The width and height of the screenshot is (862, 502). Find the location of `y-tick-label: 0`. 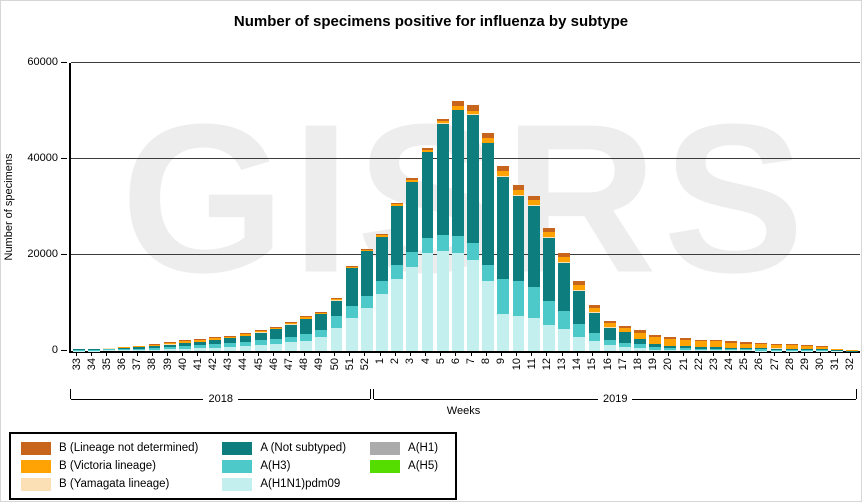

y-tick-label: 0 is located at coordinates (54, 350).